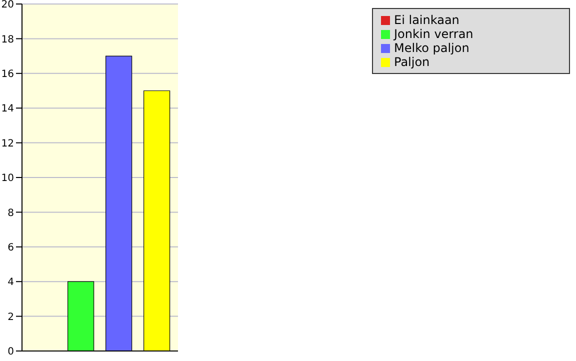  I want to click on y-tick-label: 0, so click(11, 352).